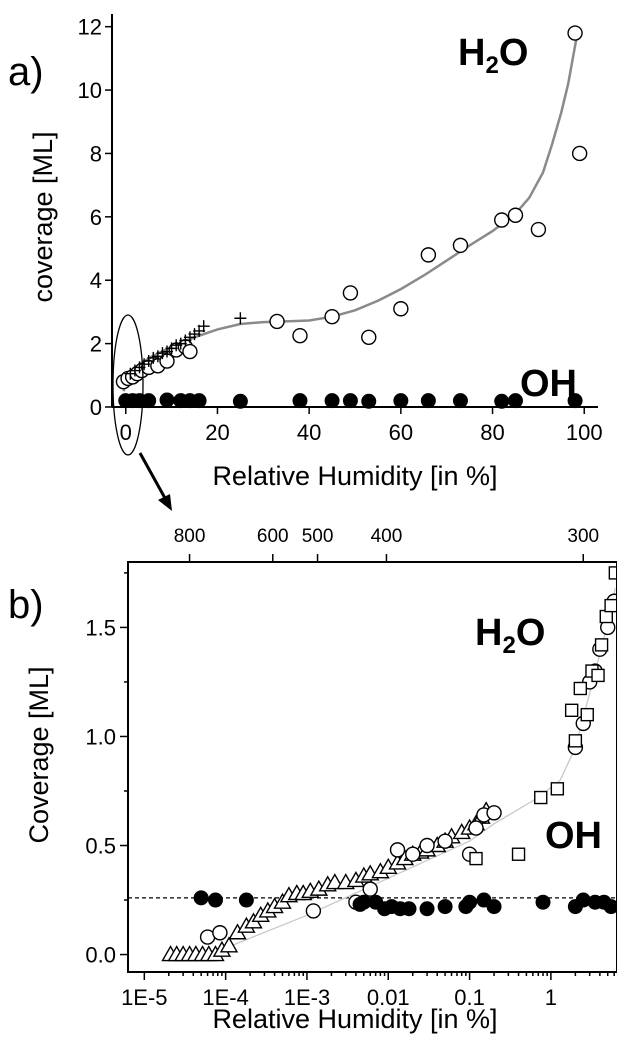 The height and width of the screenshot is (1040, 617). I want to click on panel-a-y-tick-label: 8, so click(96, 153).